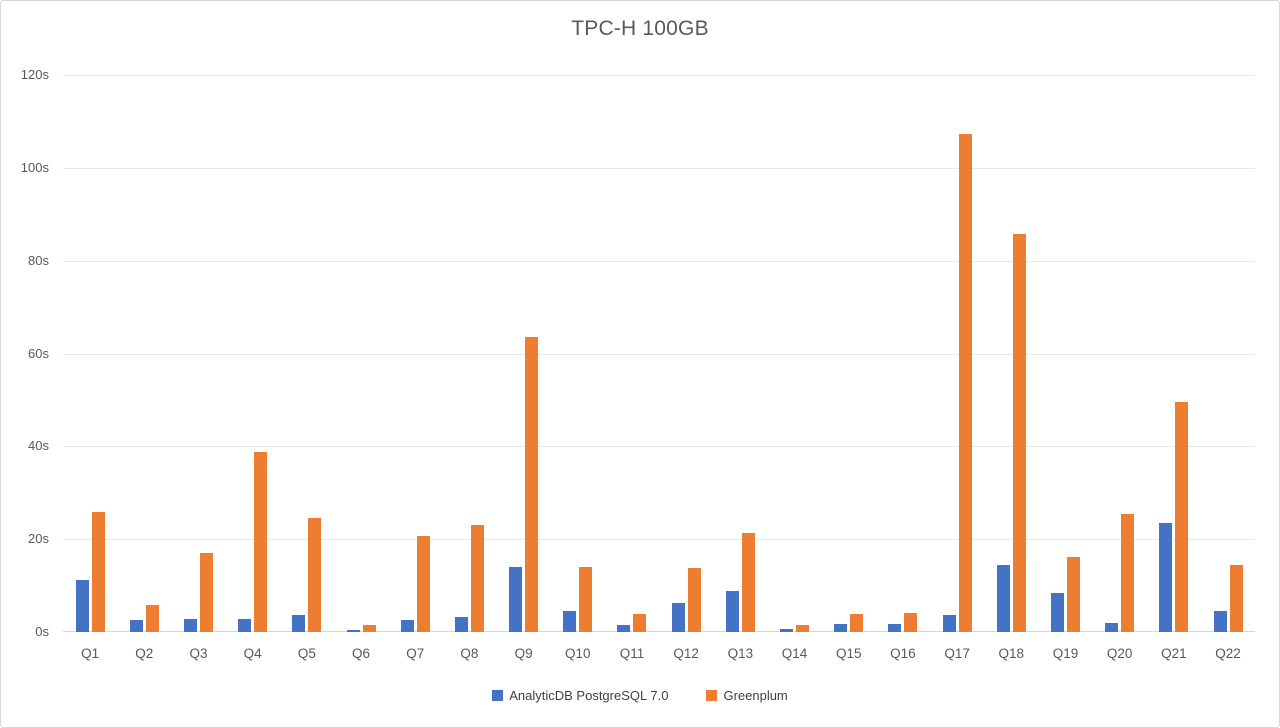  What do you see at coordinates (306, 653) in the screenshot?
I see `x-tick-label-q5: Q5` at bounding box center [306, 653].